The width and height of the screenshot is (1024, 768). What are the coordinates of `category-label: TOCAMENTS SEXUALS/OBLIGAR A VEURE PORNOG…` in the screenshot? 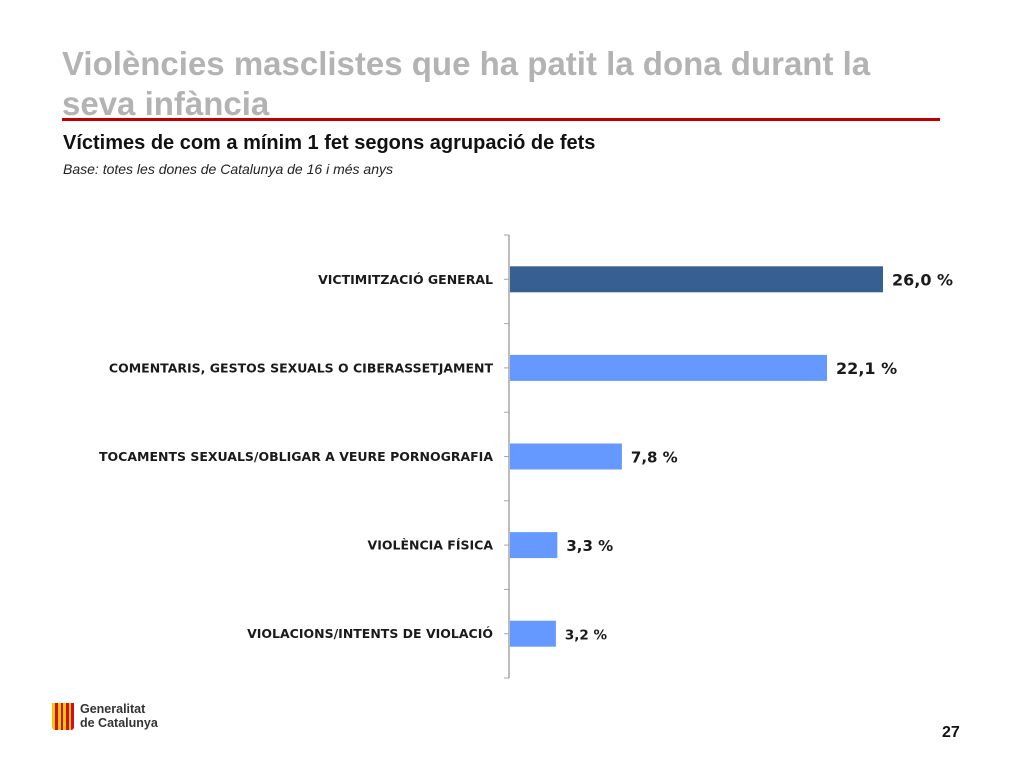 It's located at (296, 456).